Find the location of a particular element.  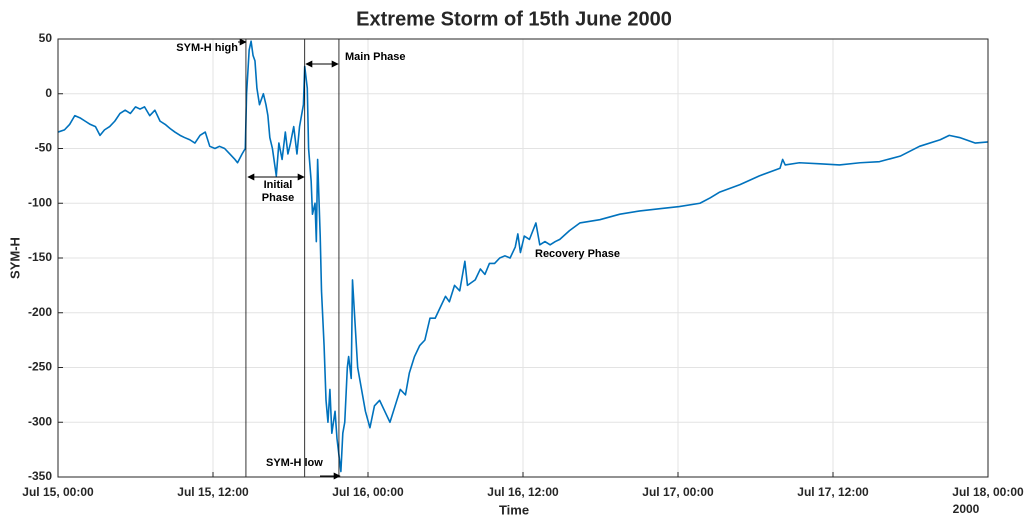

y-tick-label: -300 is located at coordinates (40, 421).